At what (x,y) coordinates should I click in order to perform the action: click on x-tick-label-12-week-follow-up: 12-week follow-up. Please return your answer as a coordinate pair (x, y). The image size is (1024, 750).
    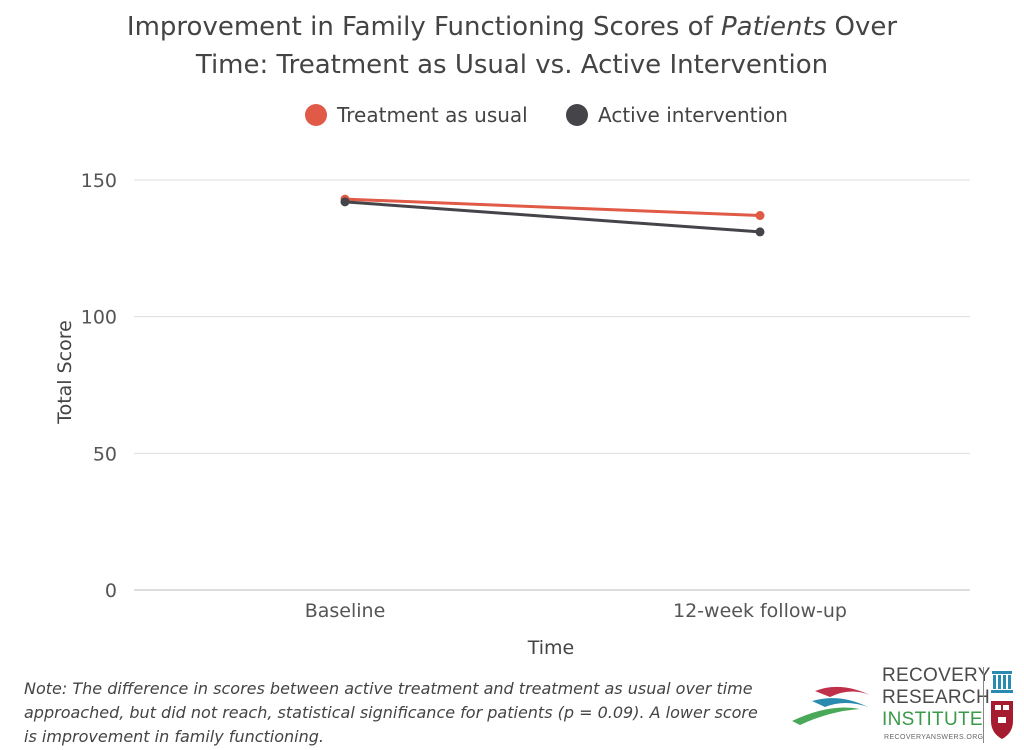
    Looking at the image, I should click on (760, 611).